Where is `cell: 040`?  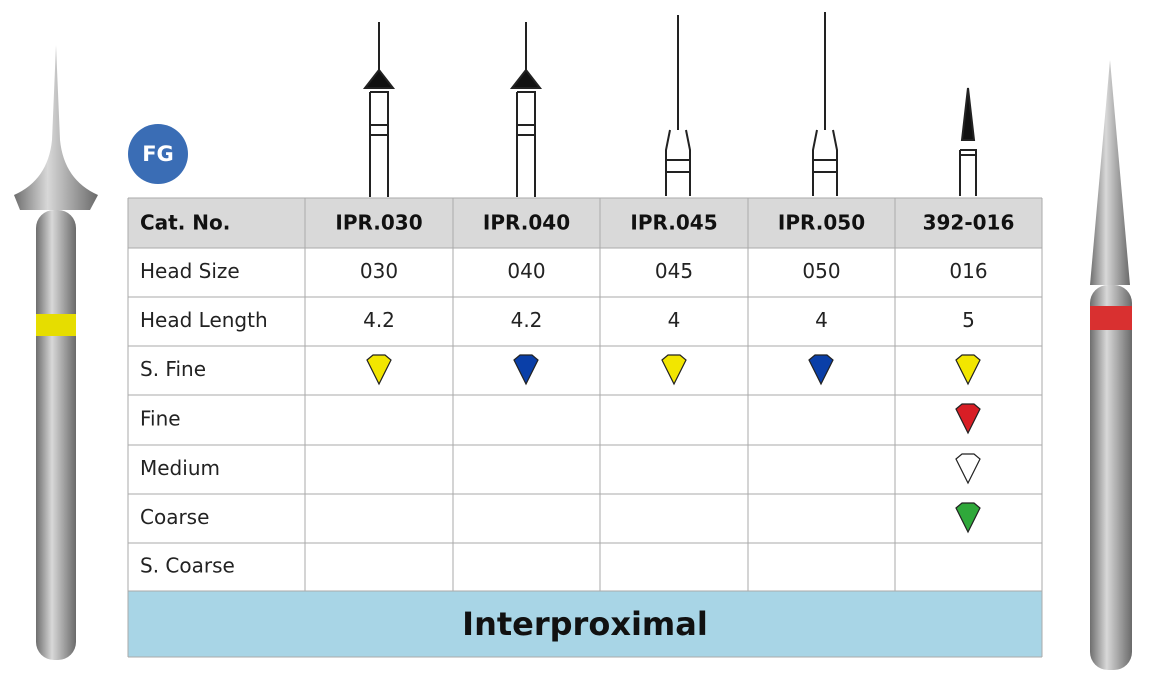 cell: 040 is located at coordinates (526, 271).